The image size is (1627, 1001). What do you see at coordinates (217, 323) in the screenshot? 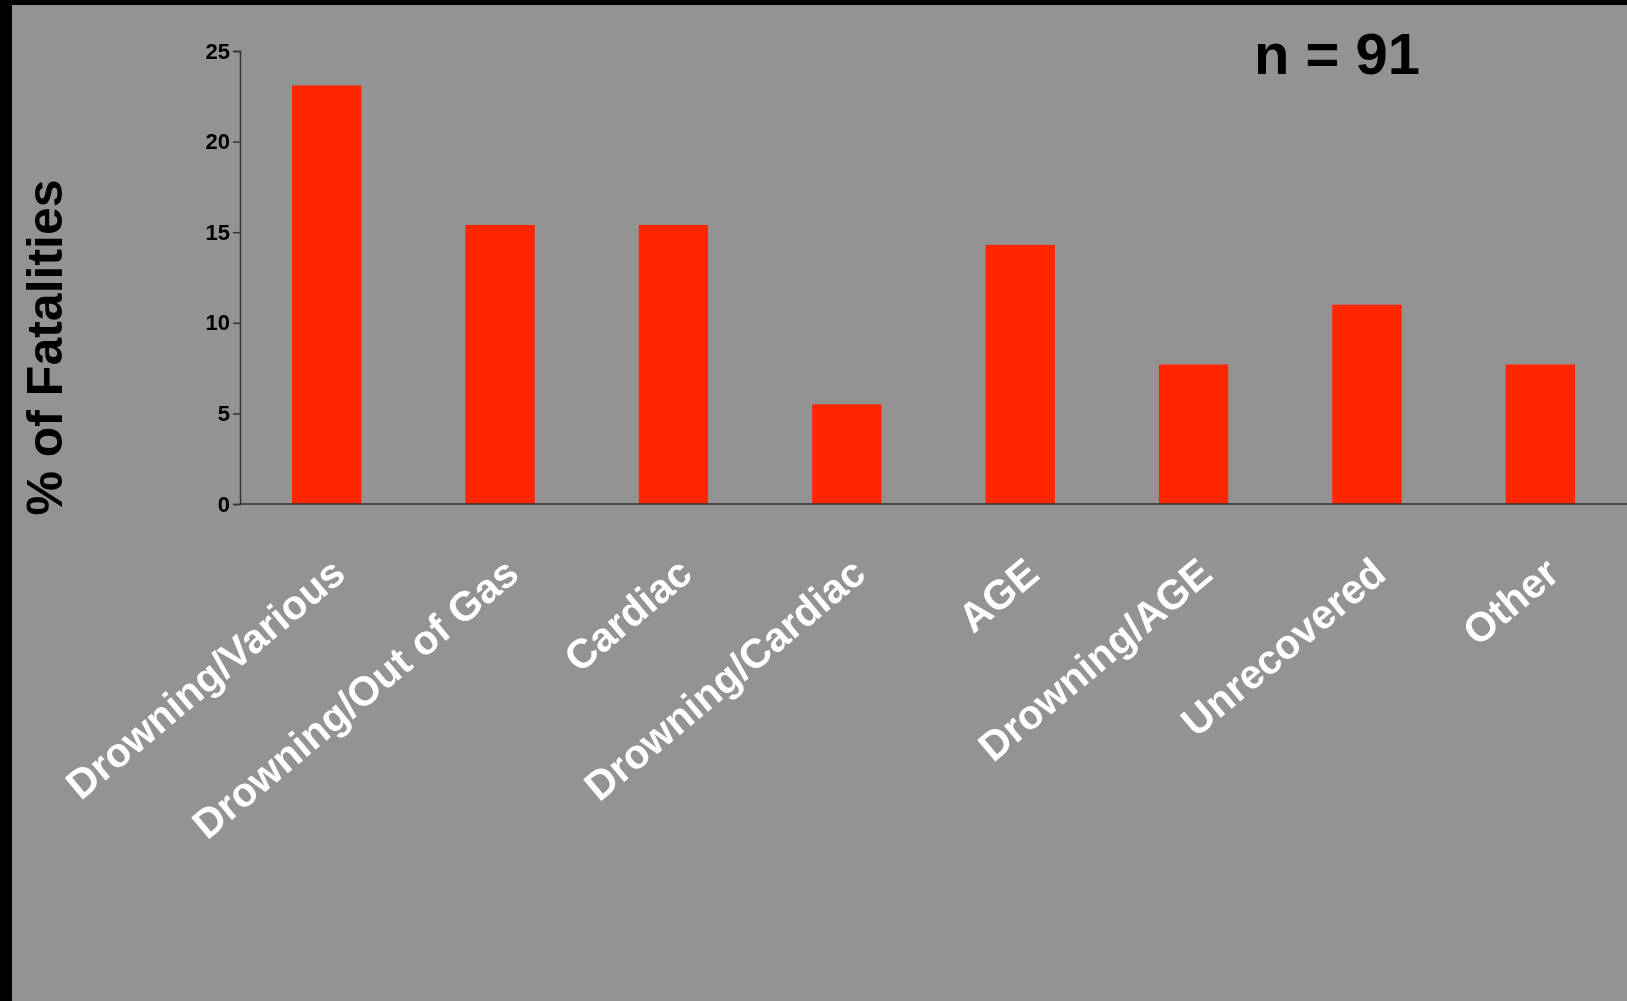
I see `y-tick-label: 10` at bounding box center [217, 323].